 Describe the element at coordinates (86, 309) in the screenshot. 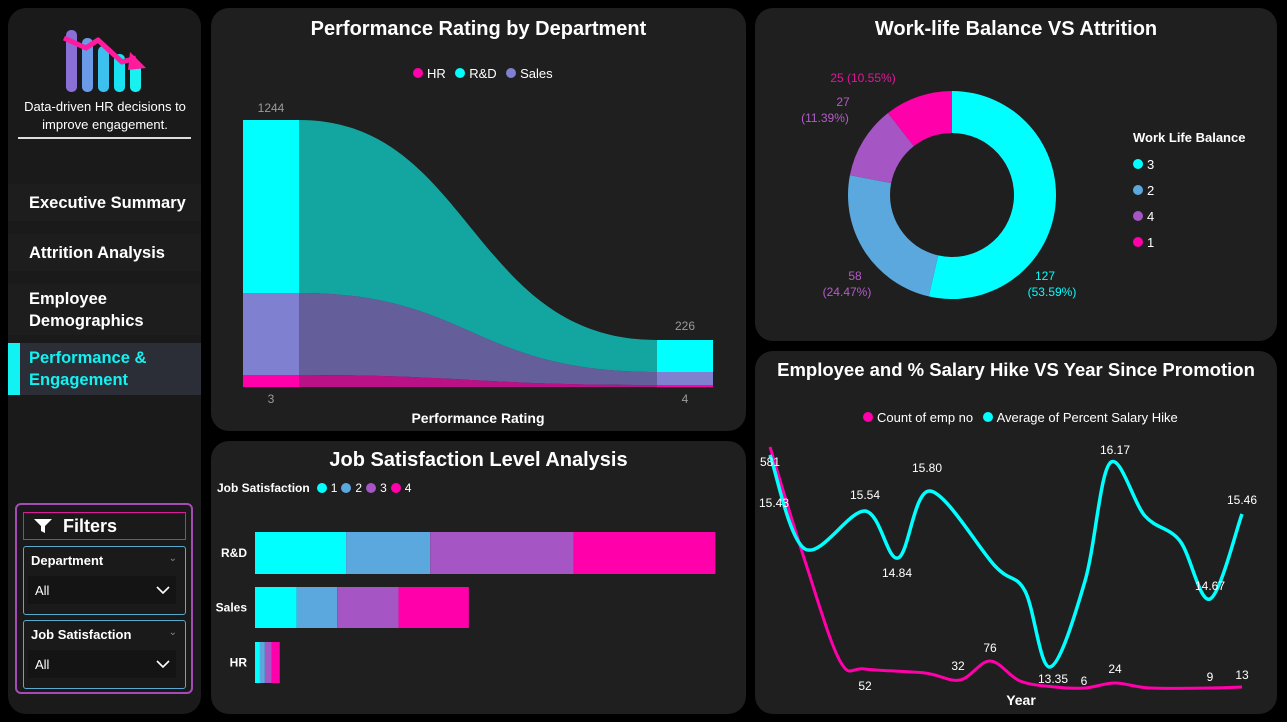

I see `nav-label: Employee Demographics` at that location.